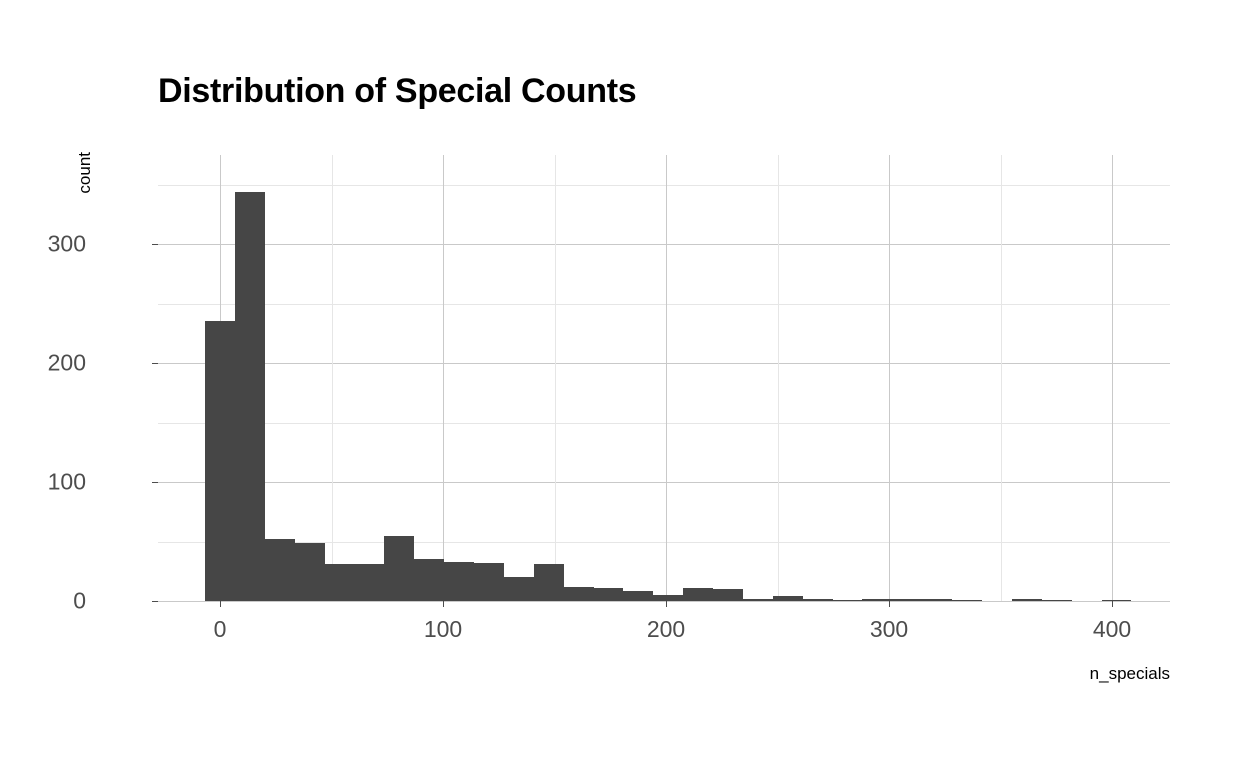 This screenshot has width=1248, height=768. Describe the element at coordinates (220, 629) in the screenshot. I see `x-tick-label-0: 0` at that location.